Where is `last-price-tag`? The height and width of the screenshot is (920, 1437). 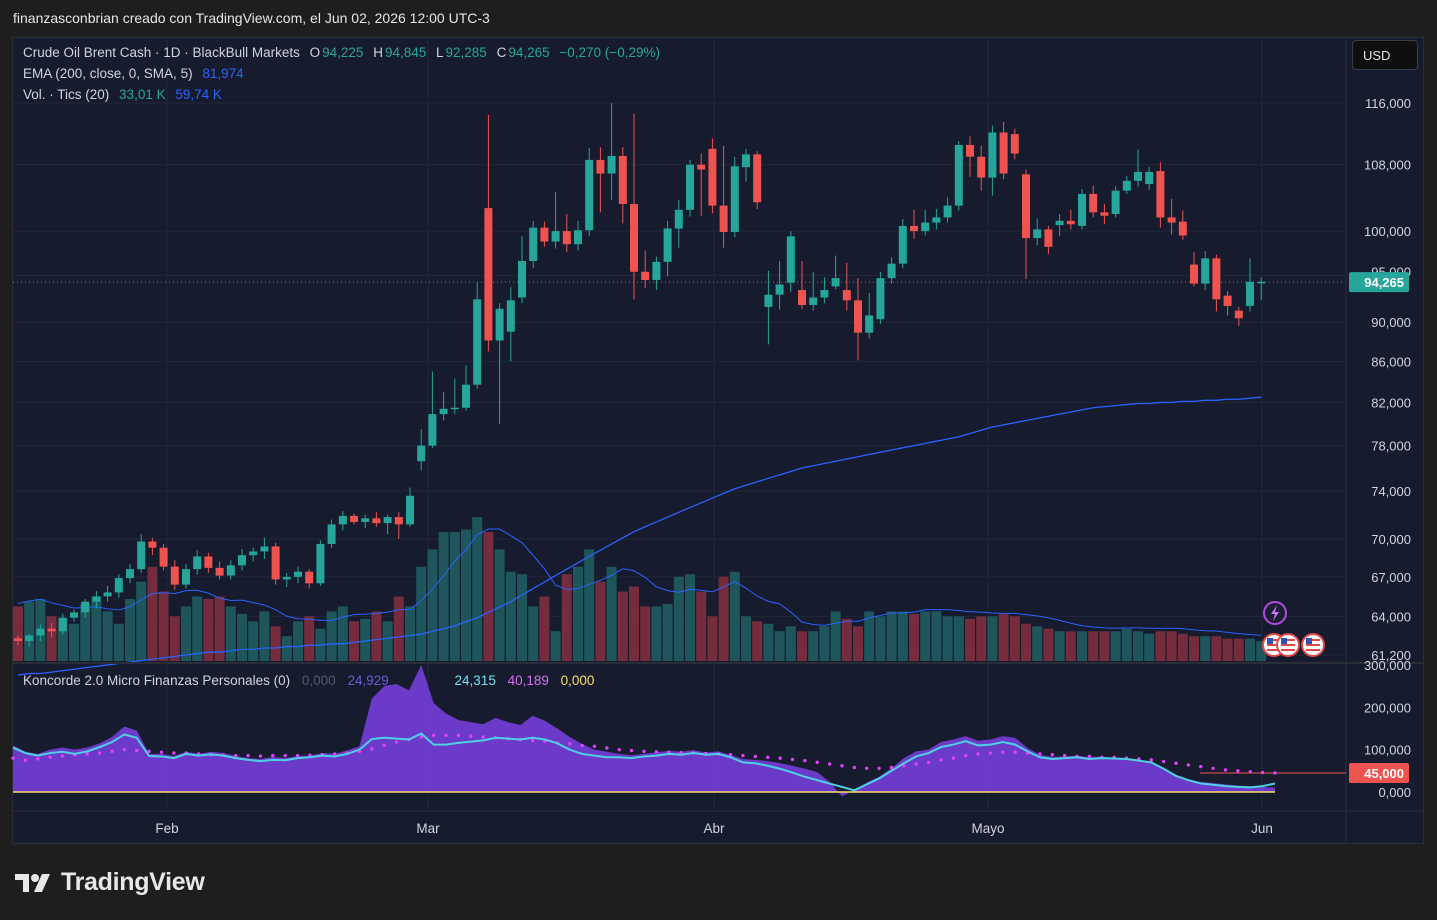
last-price-tag is located at coordinates (1379, 282).